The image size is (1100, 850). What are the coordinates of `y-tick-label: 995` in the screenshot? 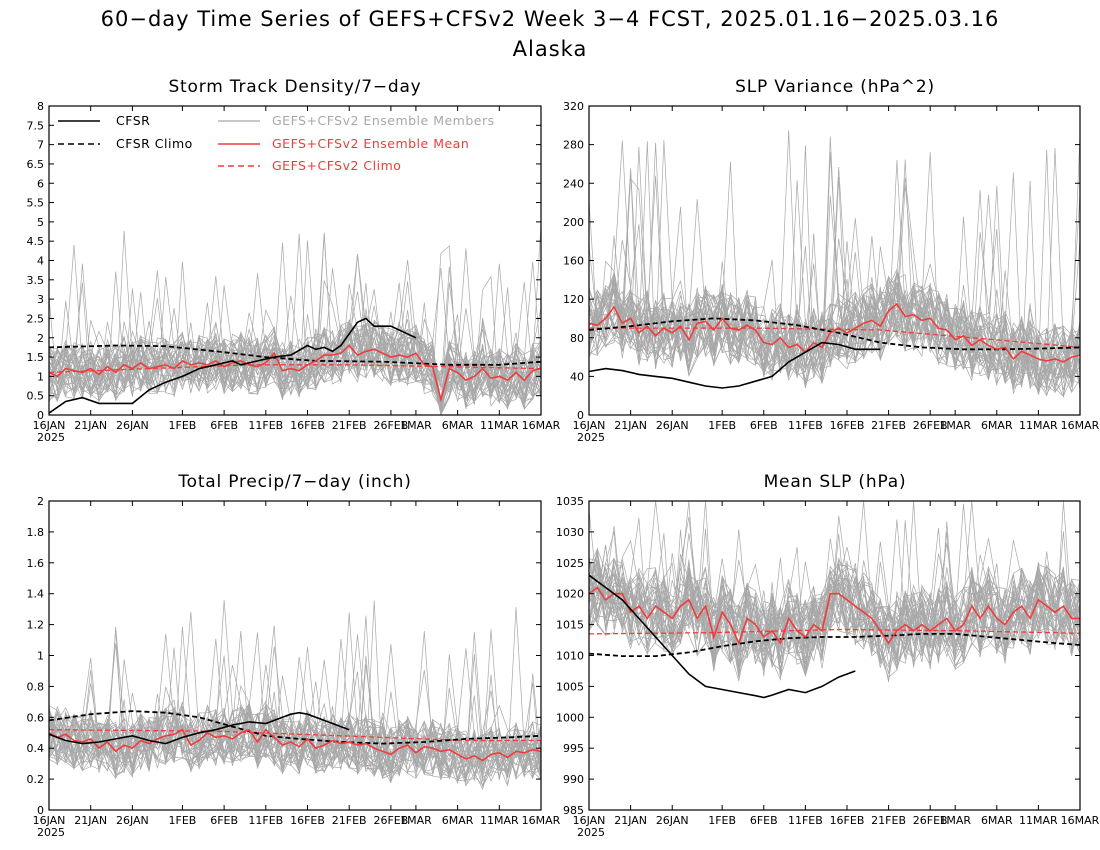 It's located at (573, 748).